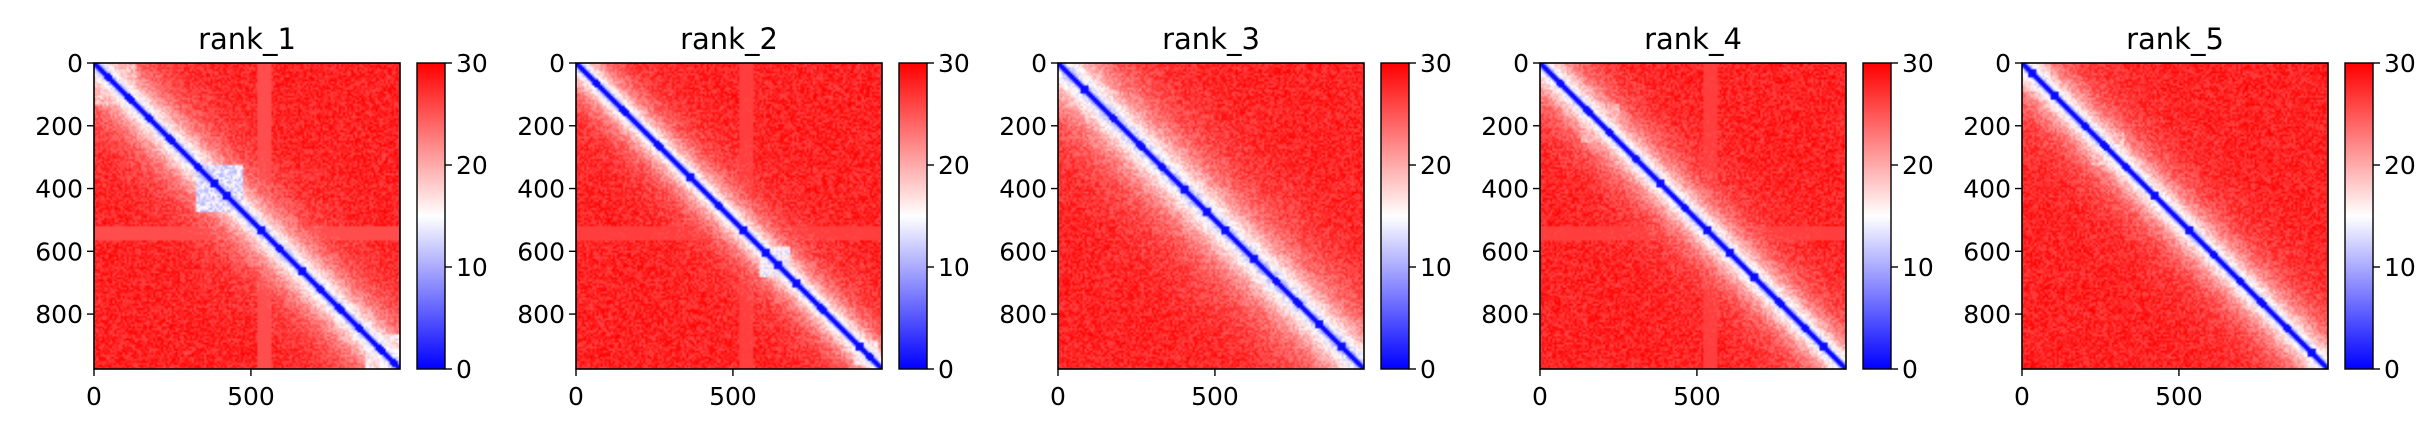 Image resolution: width=2435 pixels, height=438 pixels. I want to click on panel-title: rank_4, so click(1693, 39).